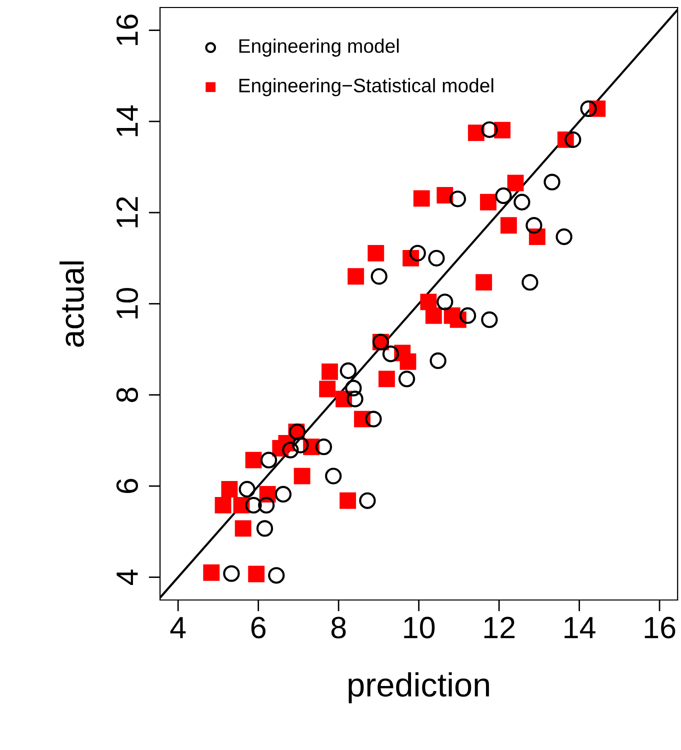 Image resolution: width=681 pixels, height=750 pixels. Describe the element at coordinates (178, 627) in the screenshot. I see `x-tick-label: 4` at that location.